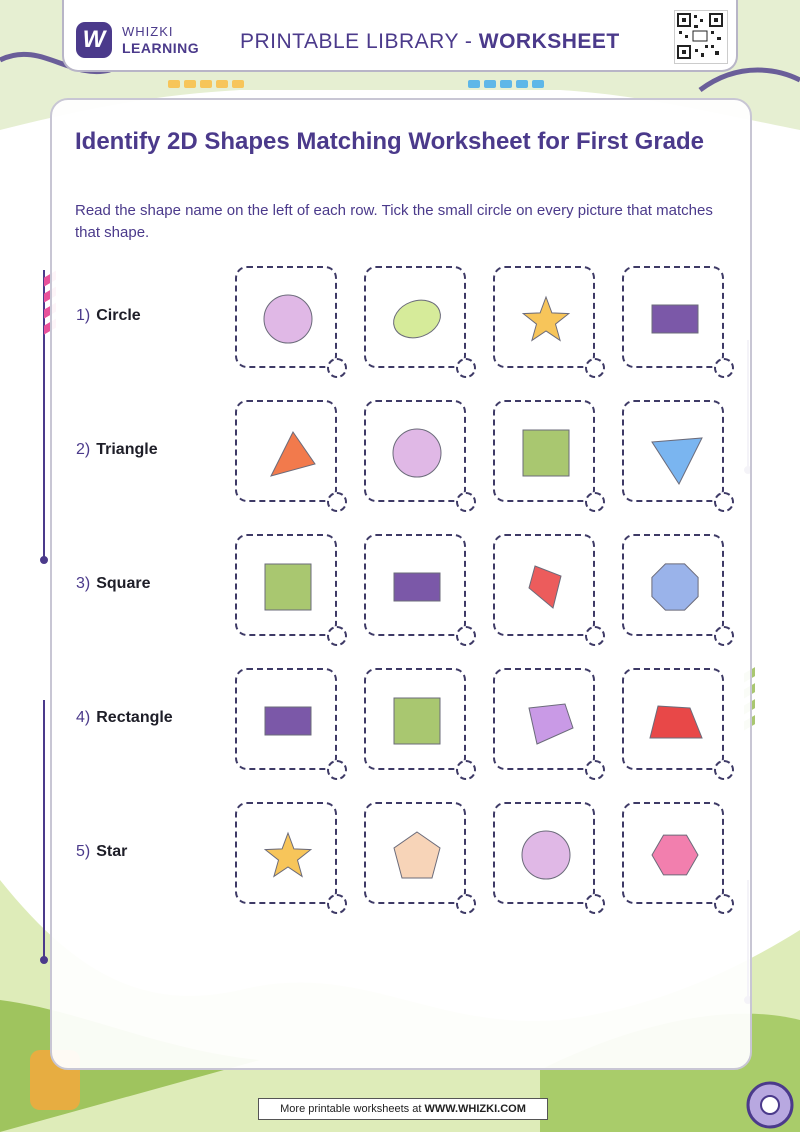 This screenshot has height=1132, width=800. I want to click on triangle-shape-icon, so click(293, 454).